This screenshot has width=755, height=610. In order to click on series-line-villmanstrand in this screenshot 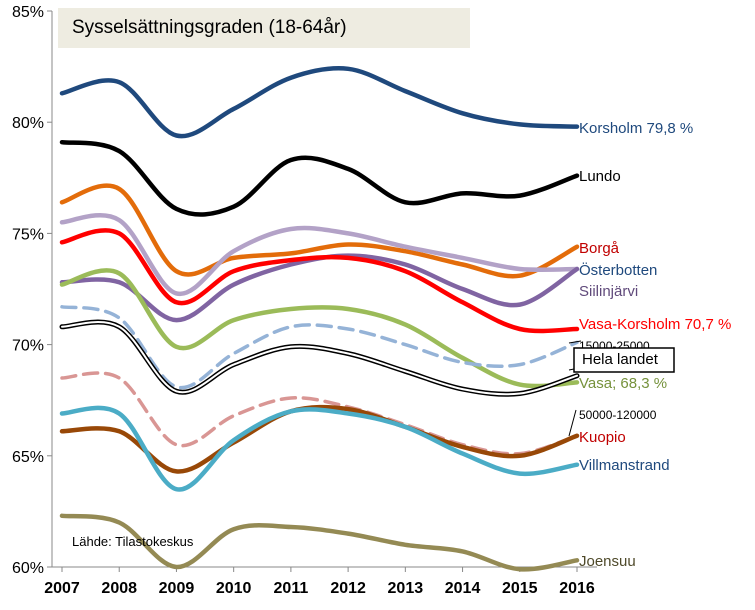, I will do `click(319, 448)`.